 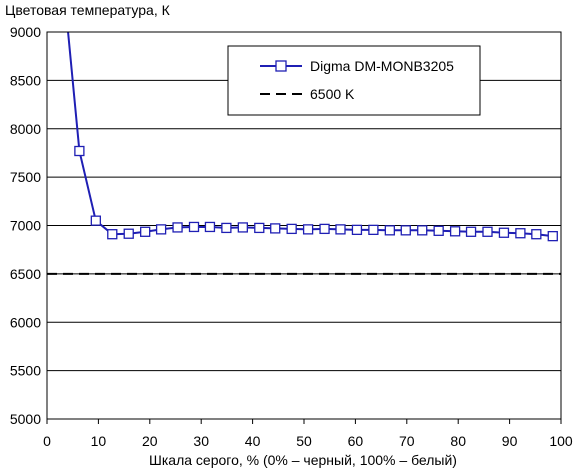 I want to click on x-tick-label: 60, so click(x=356, y=441).